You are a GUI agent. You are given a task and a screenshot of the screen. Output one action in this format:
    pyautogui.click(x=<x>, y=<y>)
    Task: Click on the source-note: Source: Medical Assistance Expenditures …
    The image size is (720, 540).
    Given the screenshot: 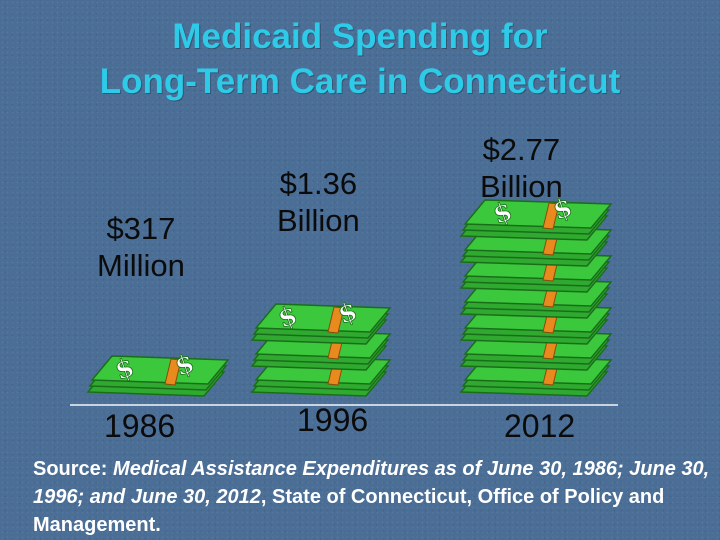 What is the action you would take?
    pyautogui.click(x=373, y=497)
    